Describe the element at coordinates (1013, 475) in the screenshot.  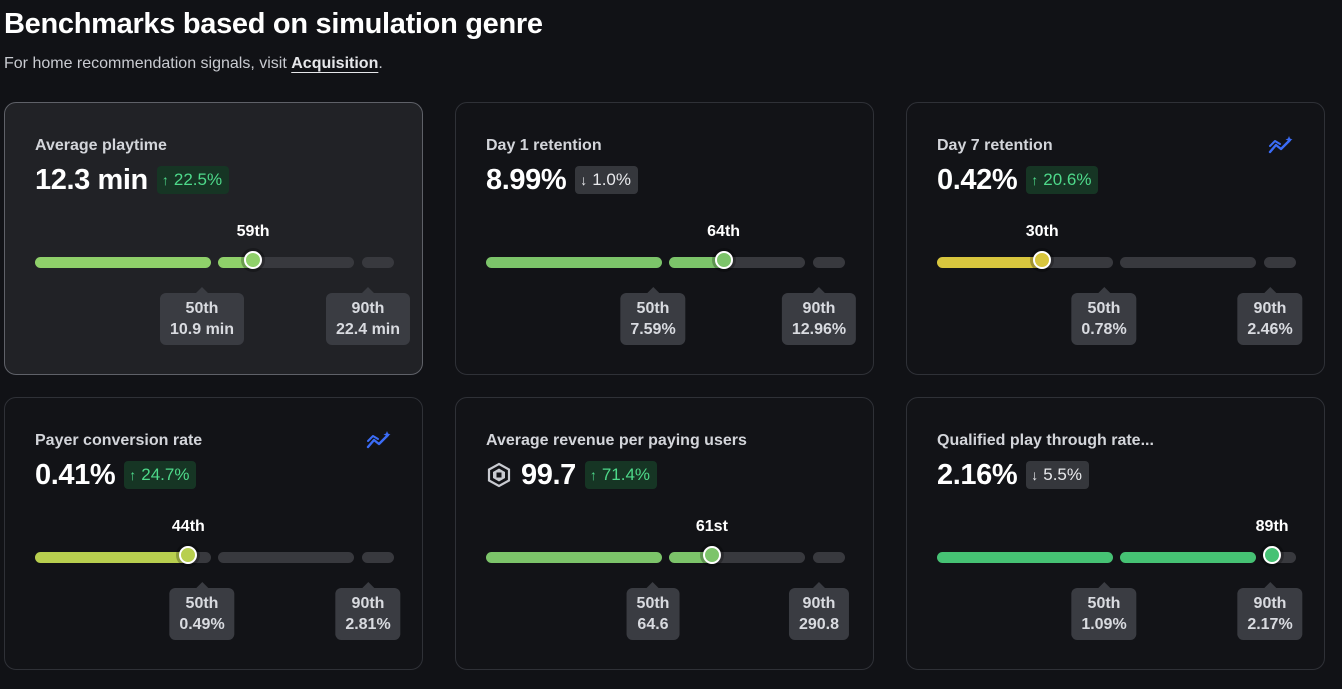
I see `value-row: 2.16% ↓ 5.5%` at that location.